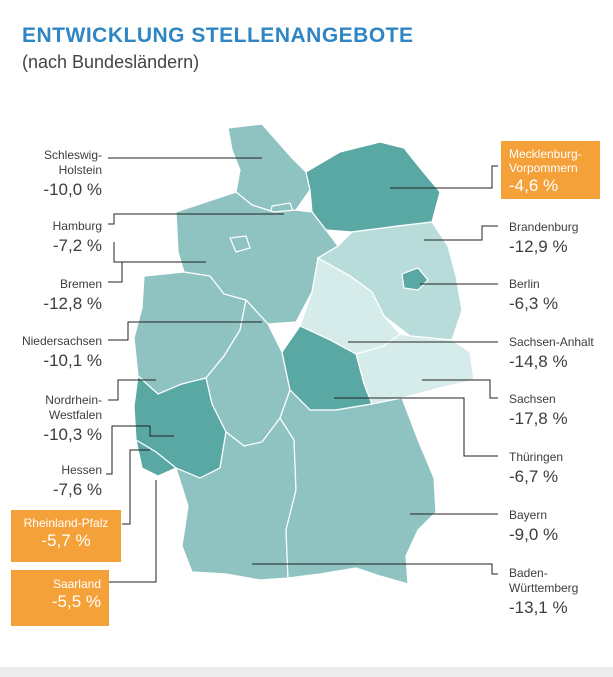 Image resolution: width=613 pixels, height=677 pixels. Describe the element at coordinates (76, 584) in the screenshot. I see `state-name: Saarland` at that location.